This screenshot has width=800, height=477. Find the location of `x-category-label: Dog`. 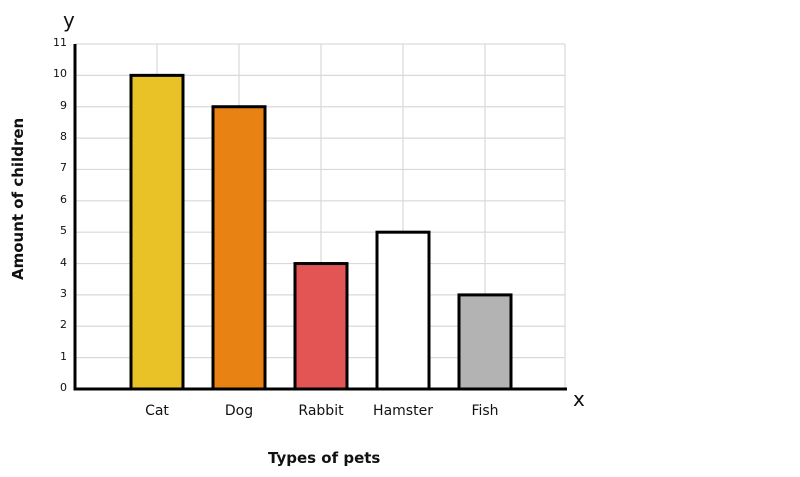

x-category-label: Dog is located at coordinates (239, 411).